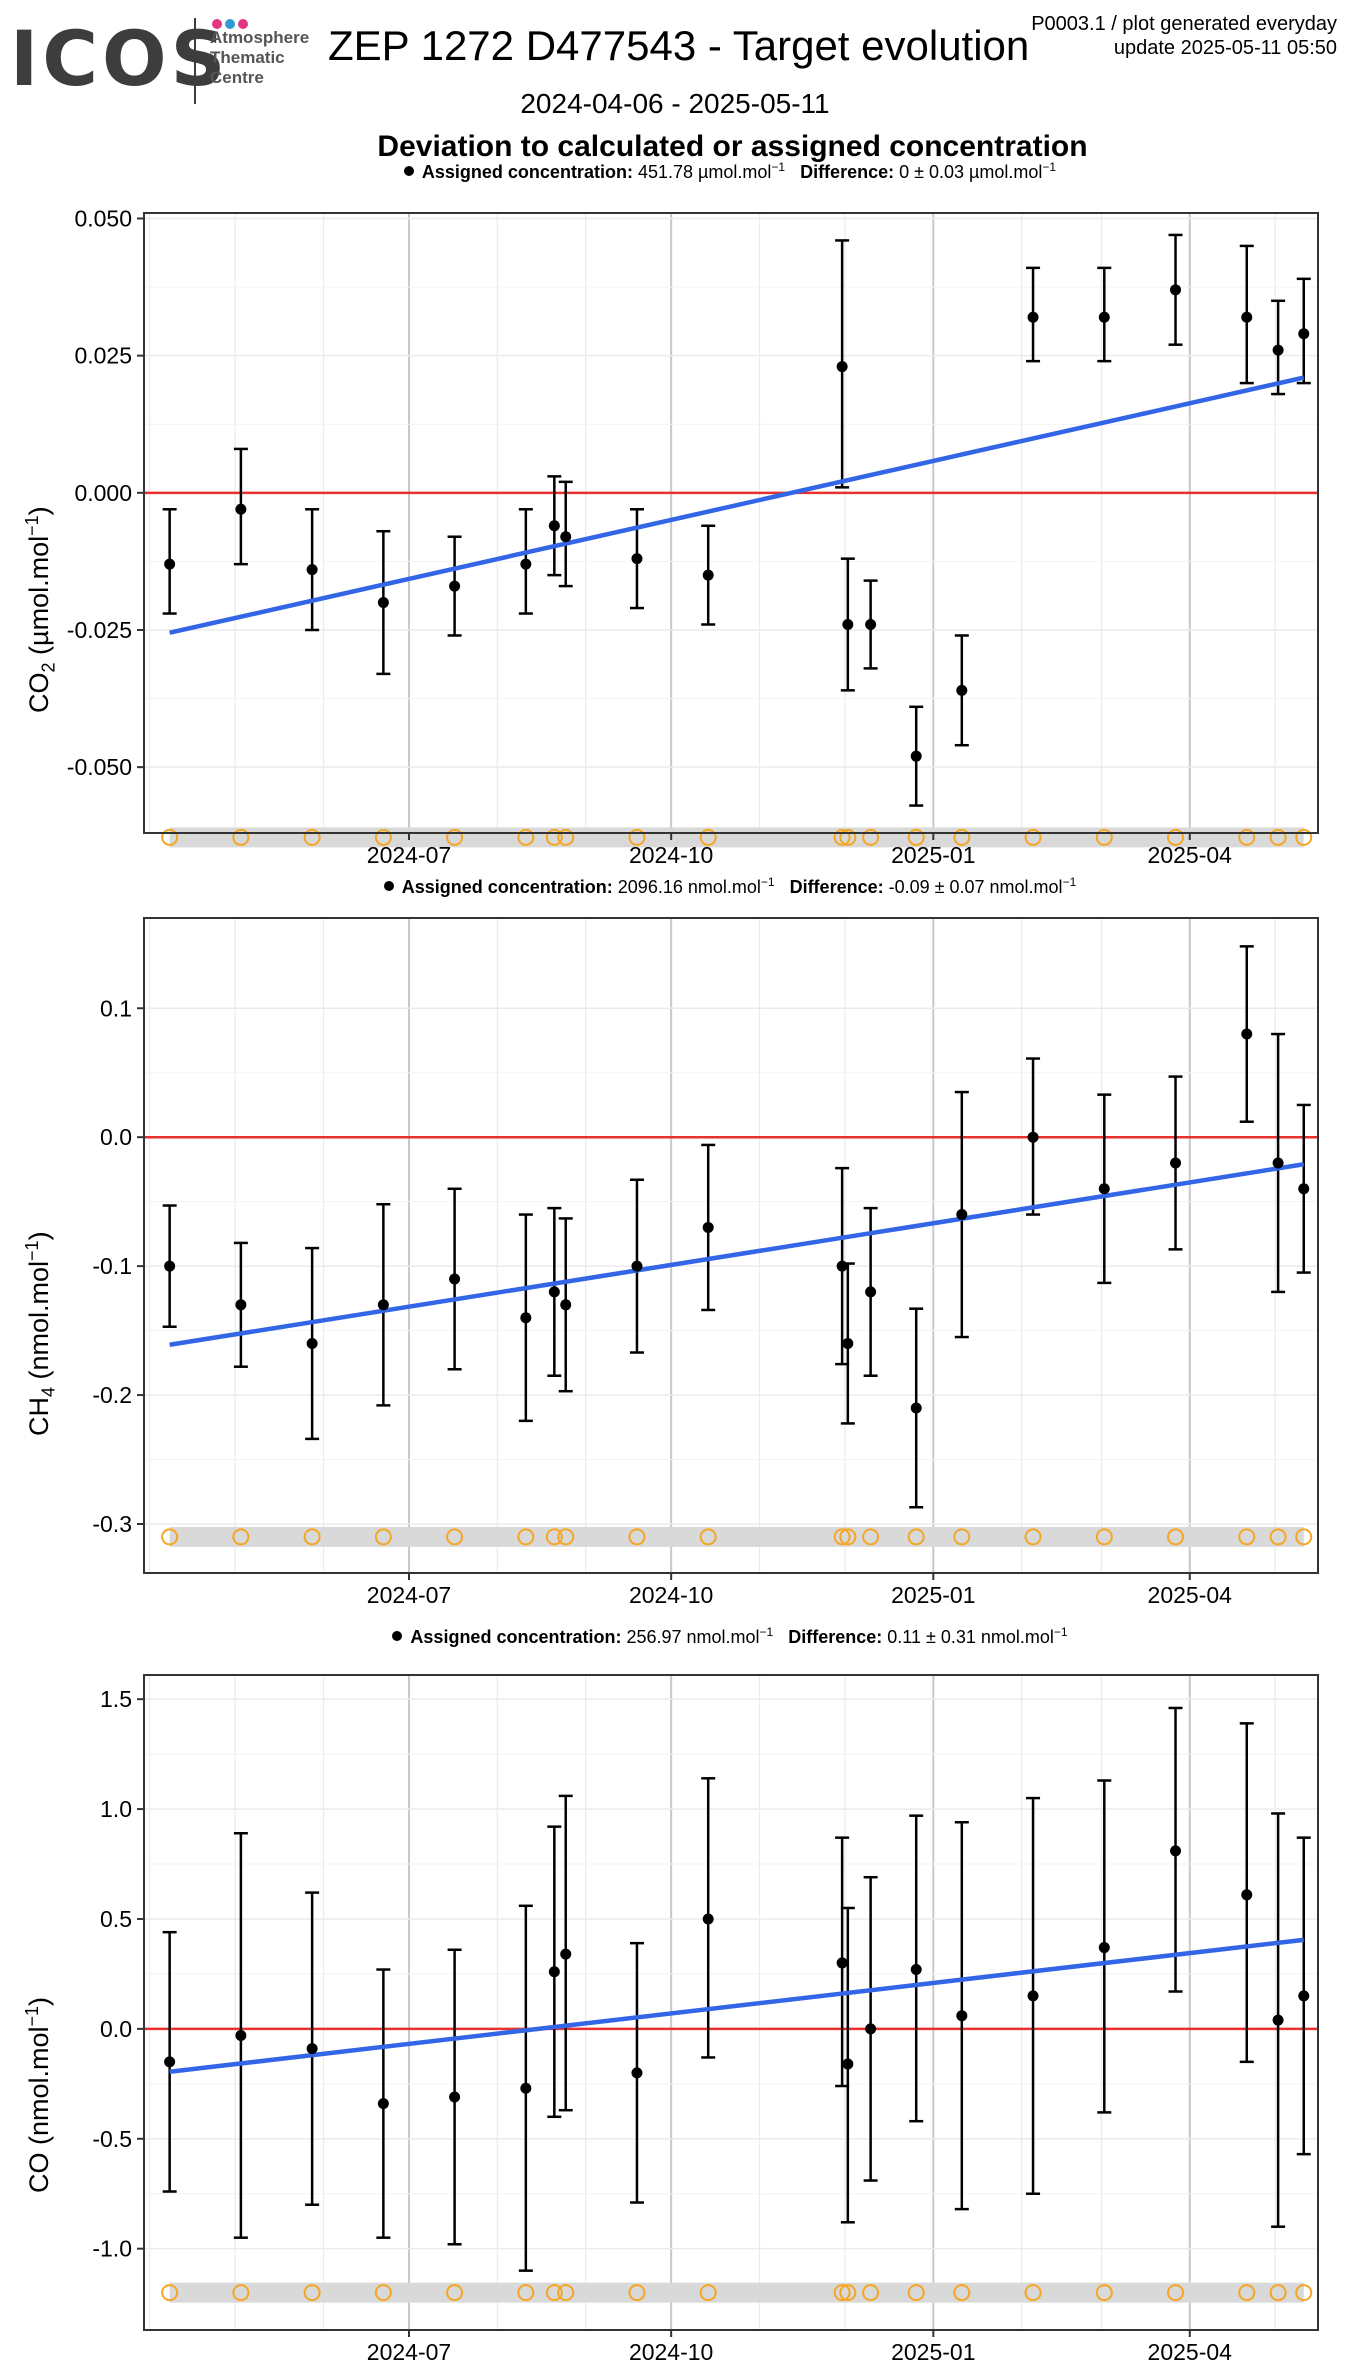 This screenshot has height=2370, width=1350. What do you see at coordinates (260, 37) in the screenshot?
I see `logo-sub-line: Atmosphere` at bounding box center [260, 37].